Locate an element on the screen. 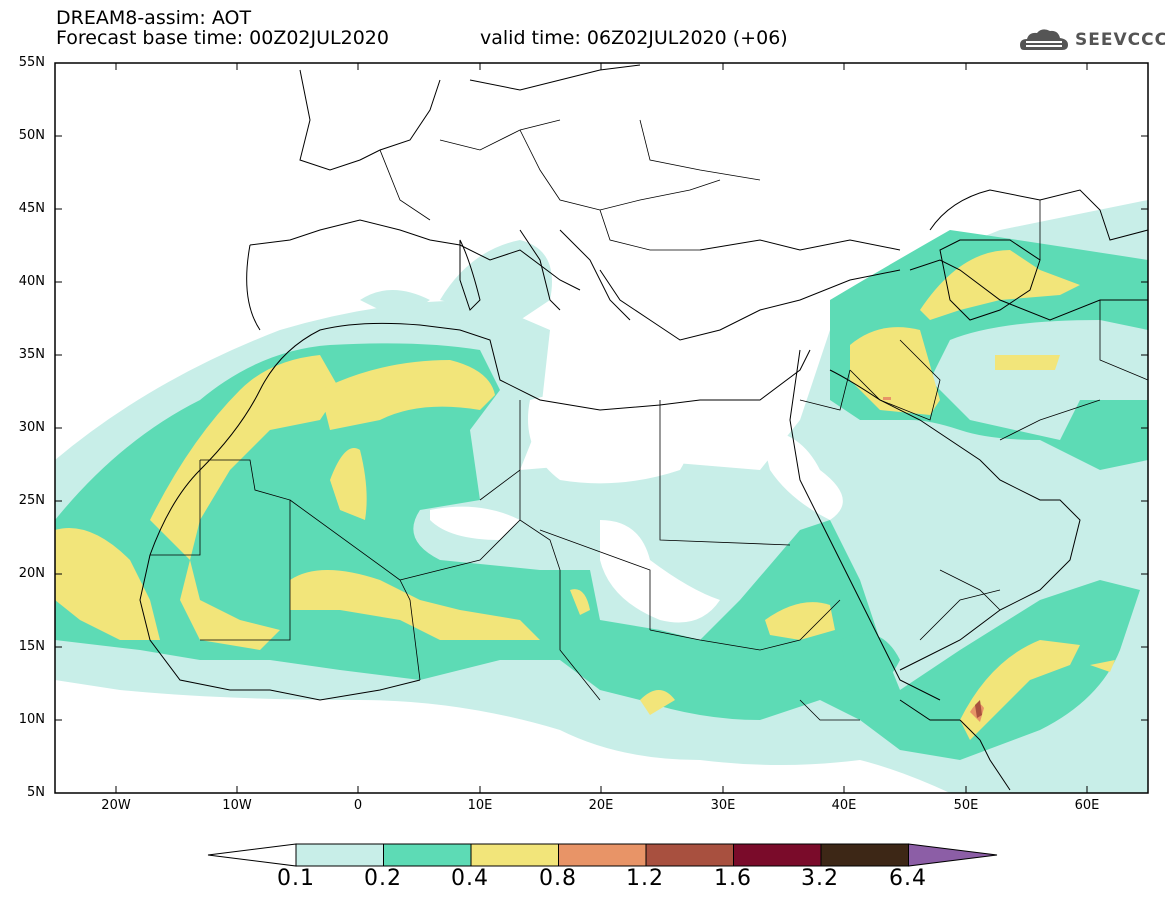 The image size is (1165, 905). lon-label: 20E is located at coordinates (601, 805).